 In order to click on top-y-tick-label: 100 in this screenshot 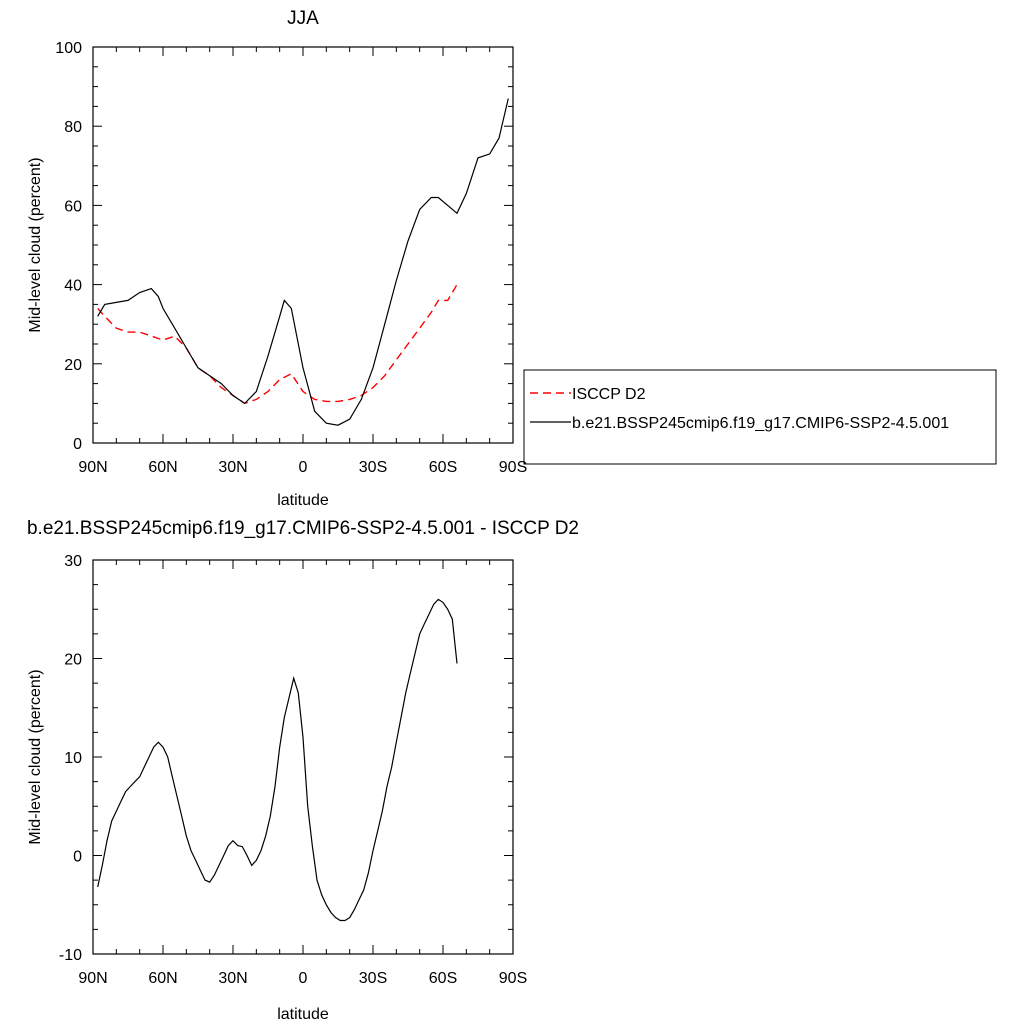, I will do `click(68, 48)`.